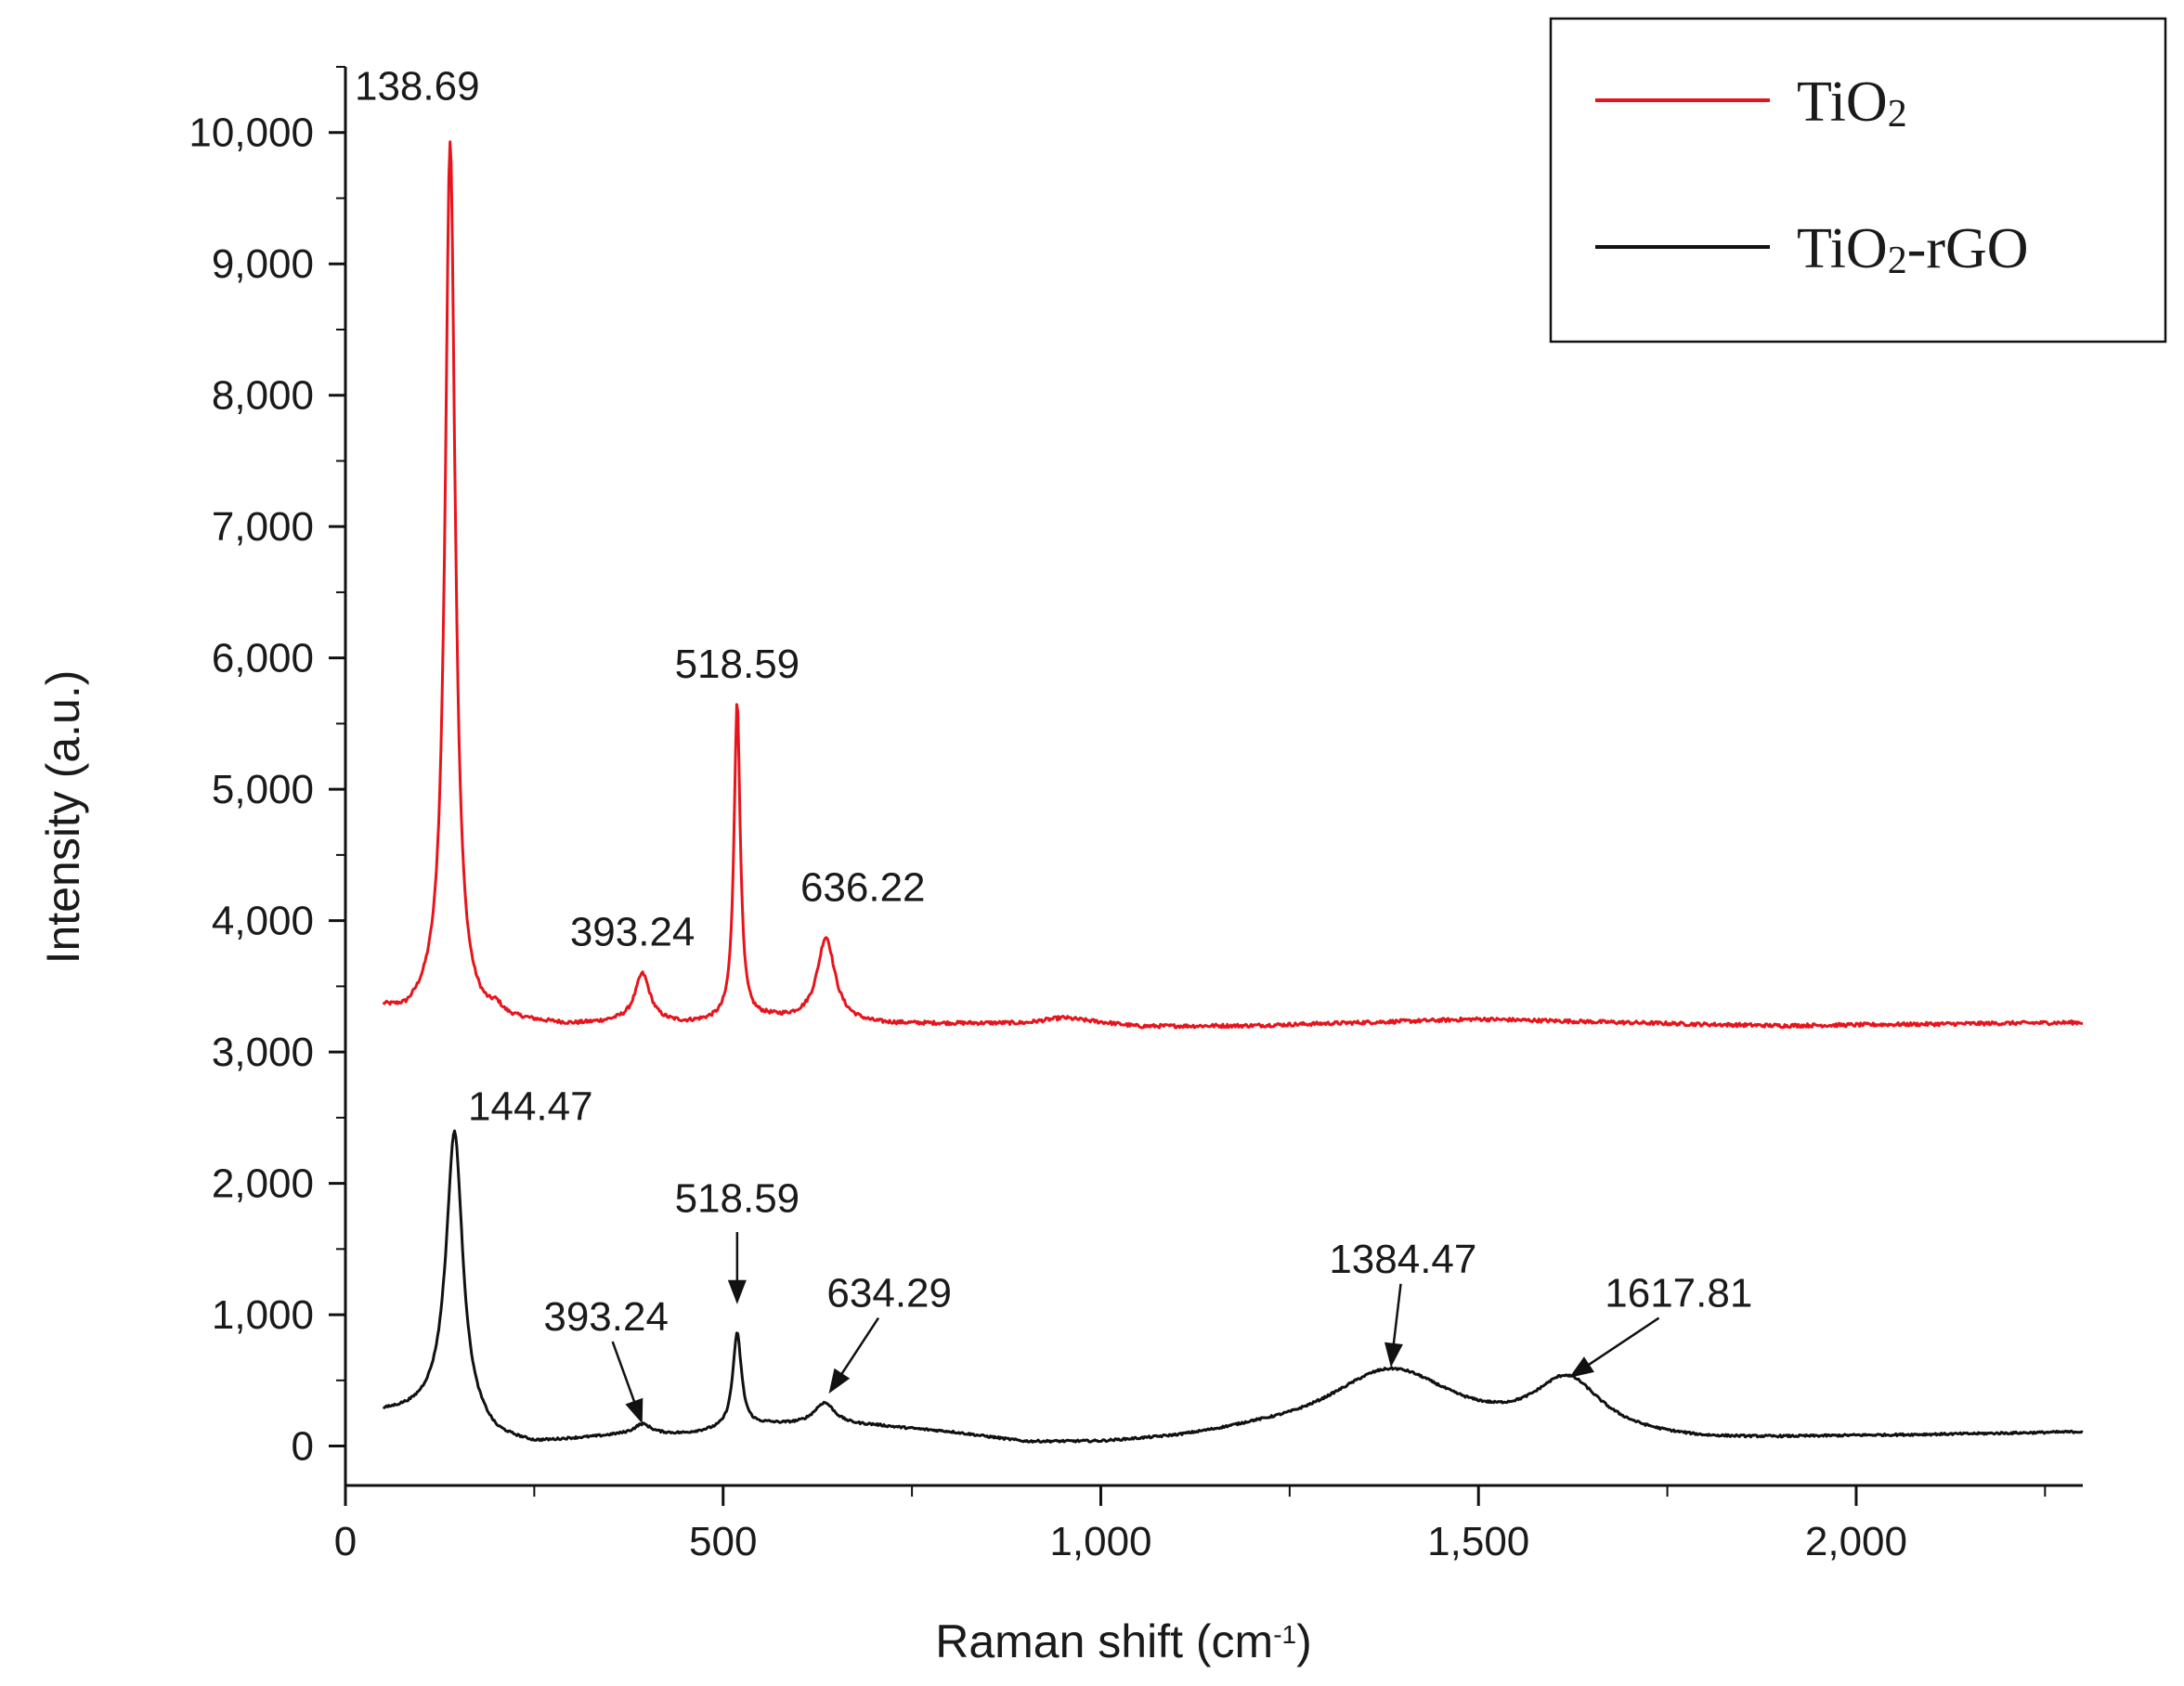 The image size is (2184, 1686). What do you see at coordinates (863, 887) in the screenshot?
I see `peak-label: 636.22` at bounding box center [863, 887].